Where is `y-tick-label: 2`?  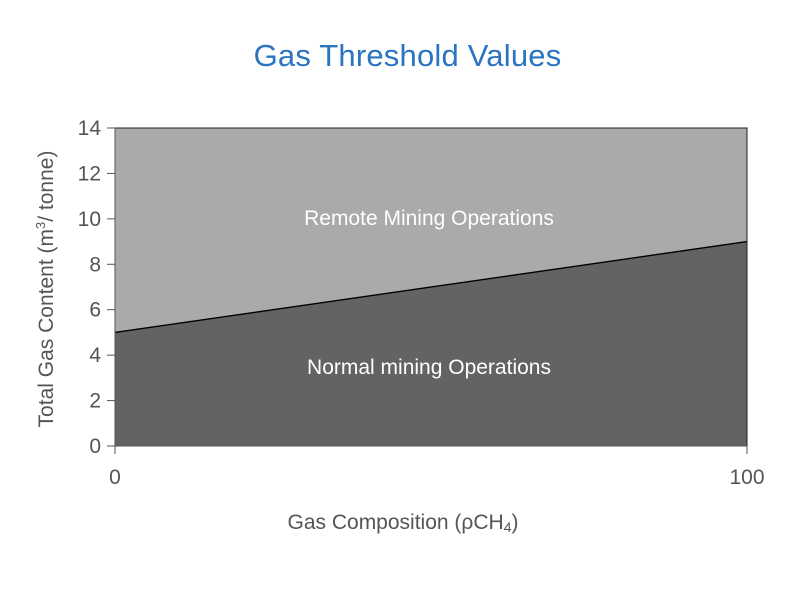 y-tick-label: 2 is located at coordinates (95, 401).